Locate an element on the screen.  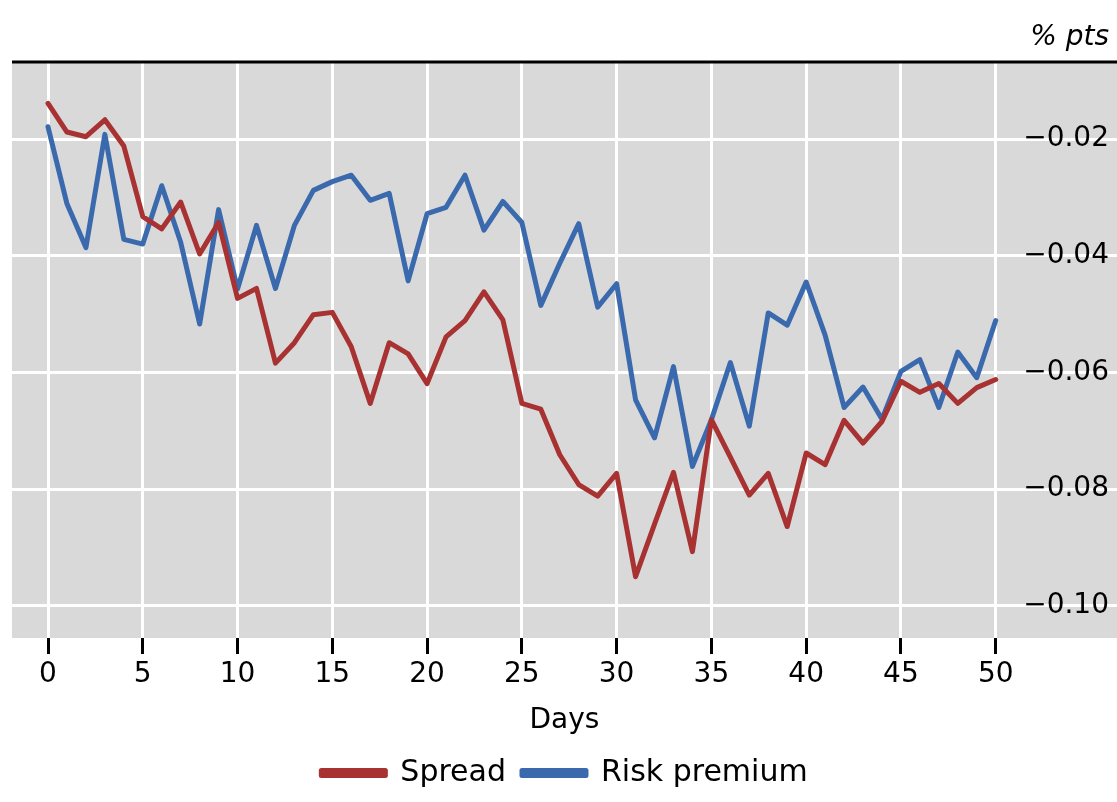
legend-label: Spread is located at coordinates (453, 770).